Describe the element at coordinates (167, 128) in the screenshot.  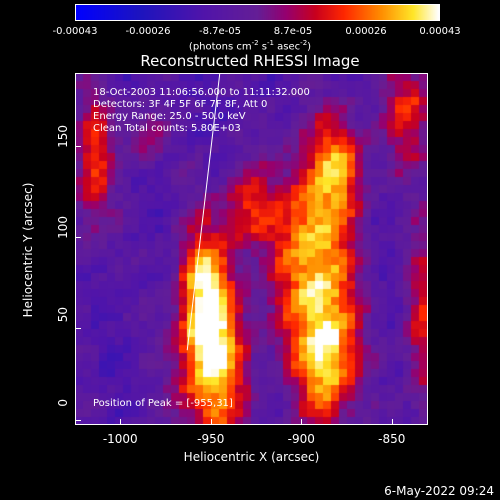
I see `clean-counts-label: Clean Total counts: 5.80E+03` at that location.